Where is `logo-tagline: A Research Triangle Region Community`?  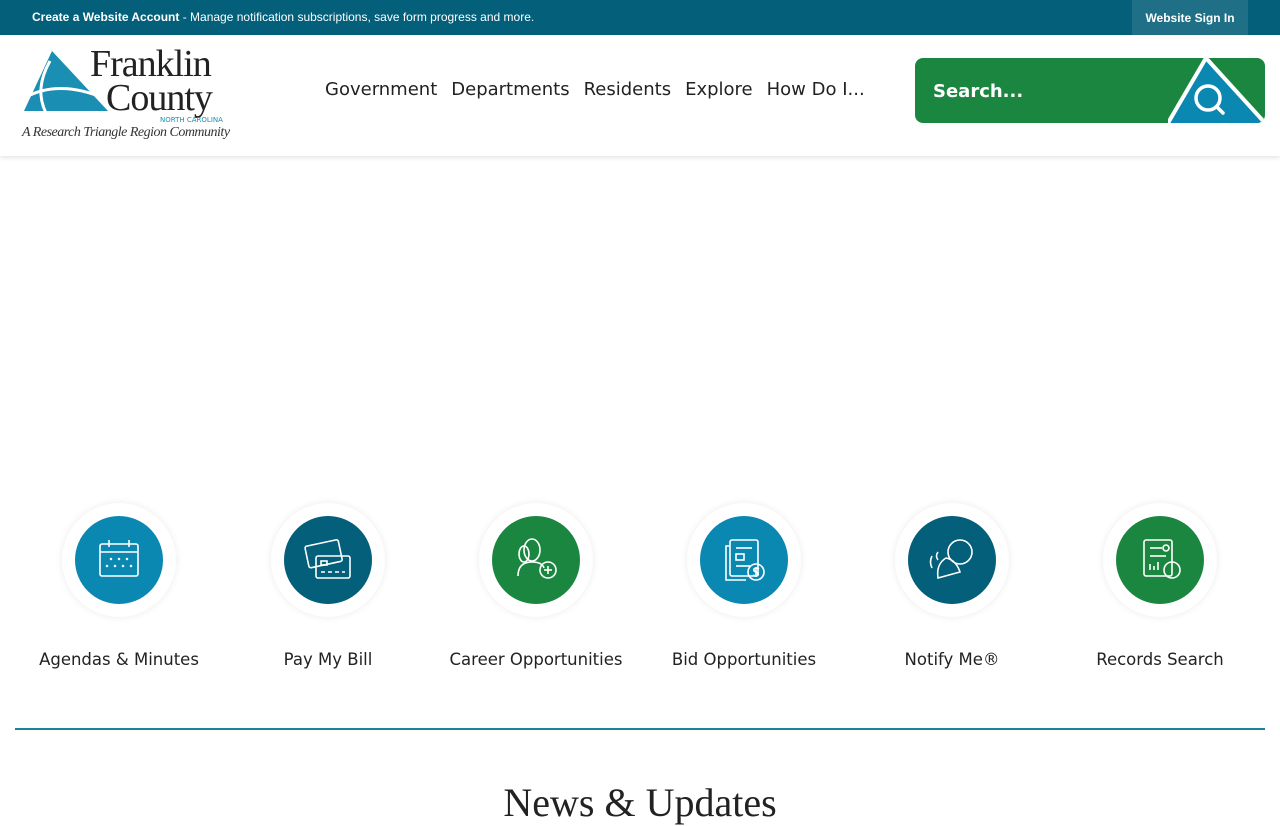
logo-tagline: A Research Triangle Region Community is located at coordinates (126, 132).